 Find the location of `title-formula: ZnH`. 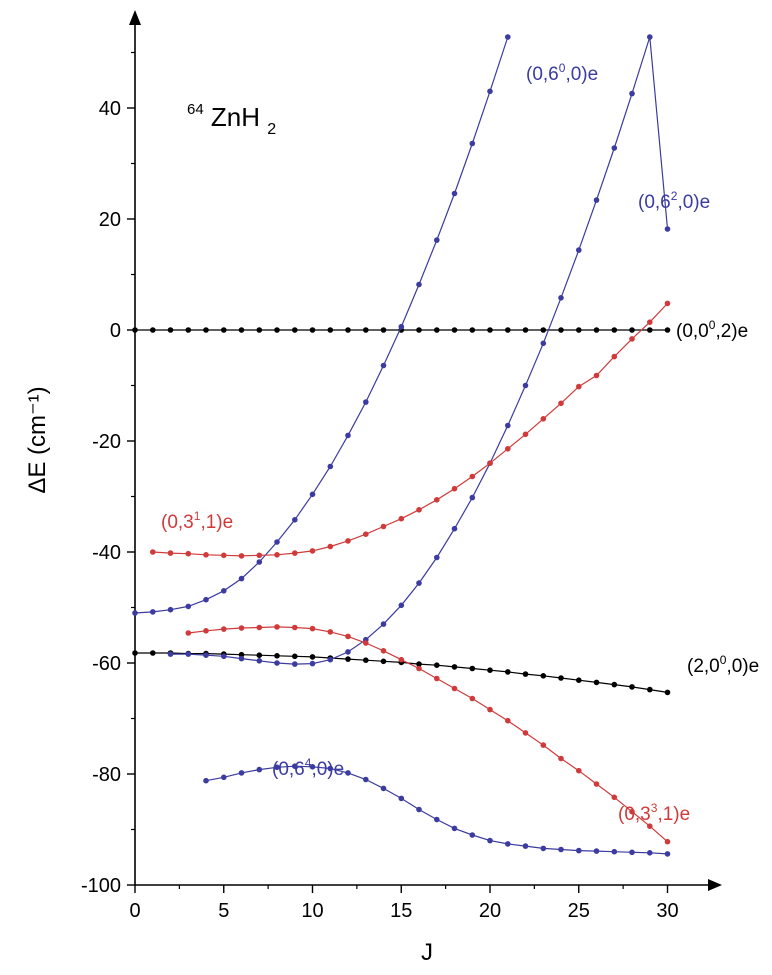

title-formula: ZnH is located at coordinates (235, 117).